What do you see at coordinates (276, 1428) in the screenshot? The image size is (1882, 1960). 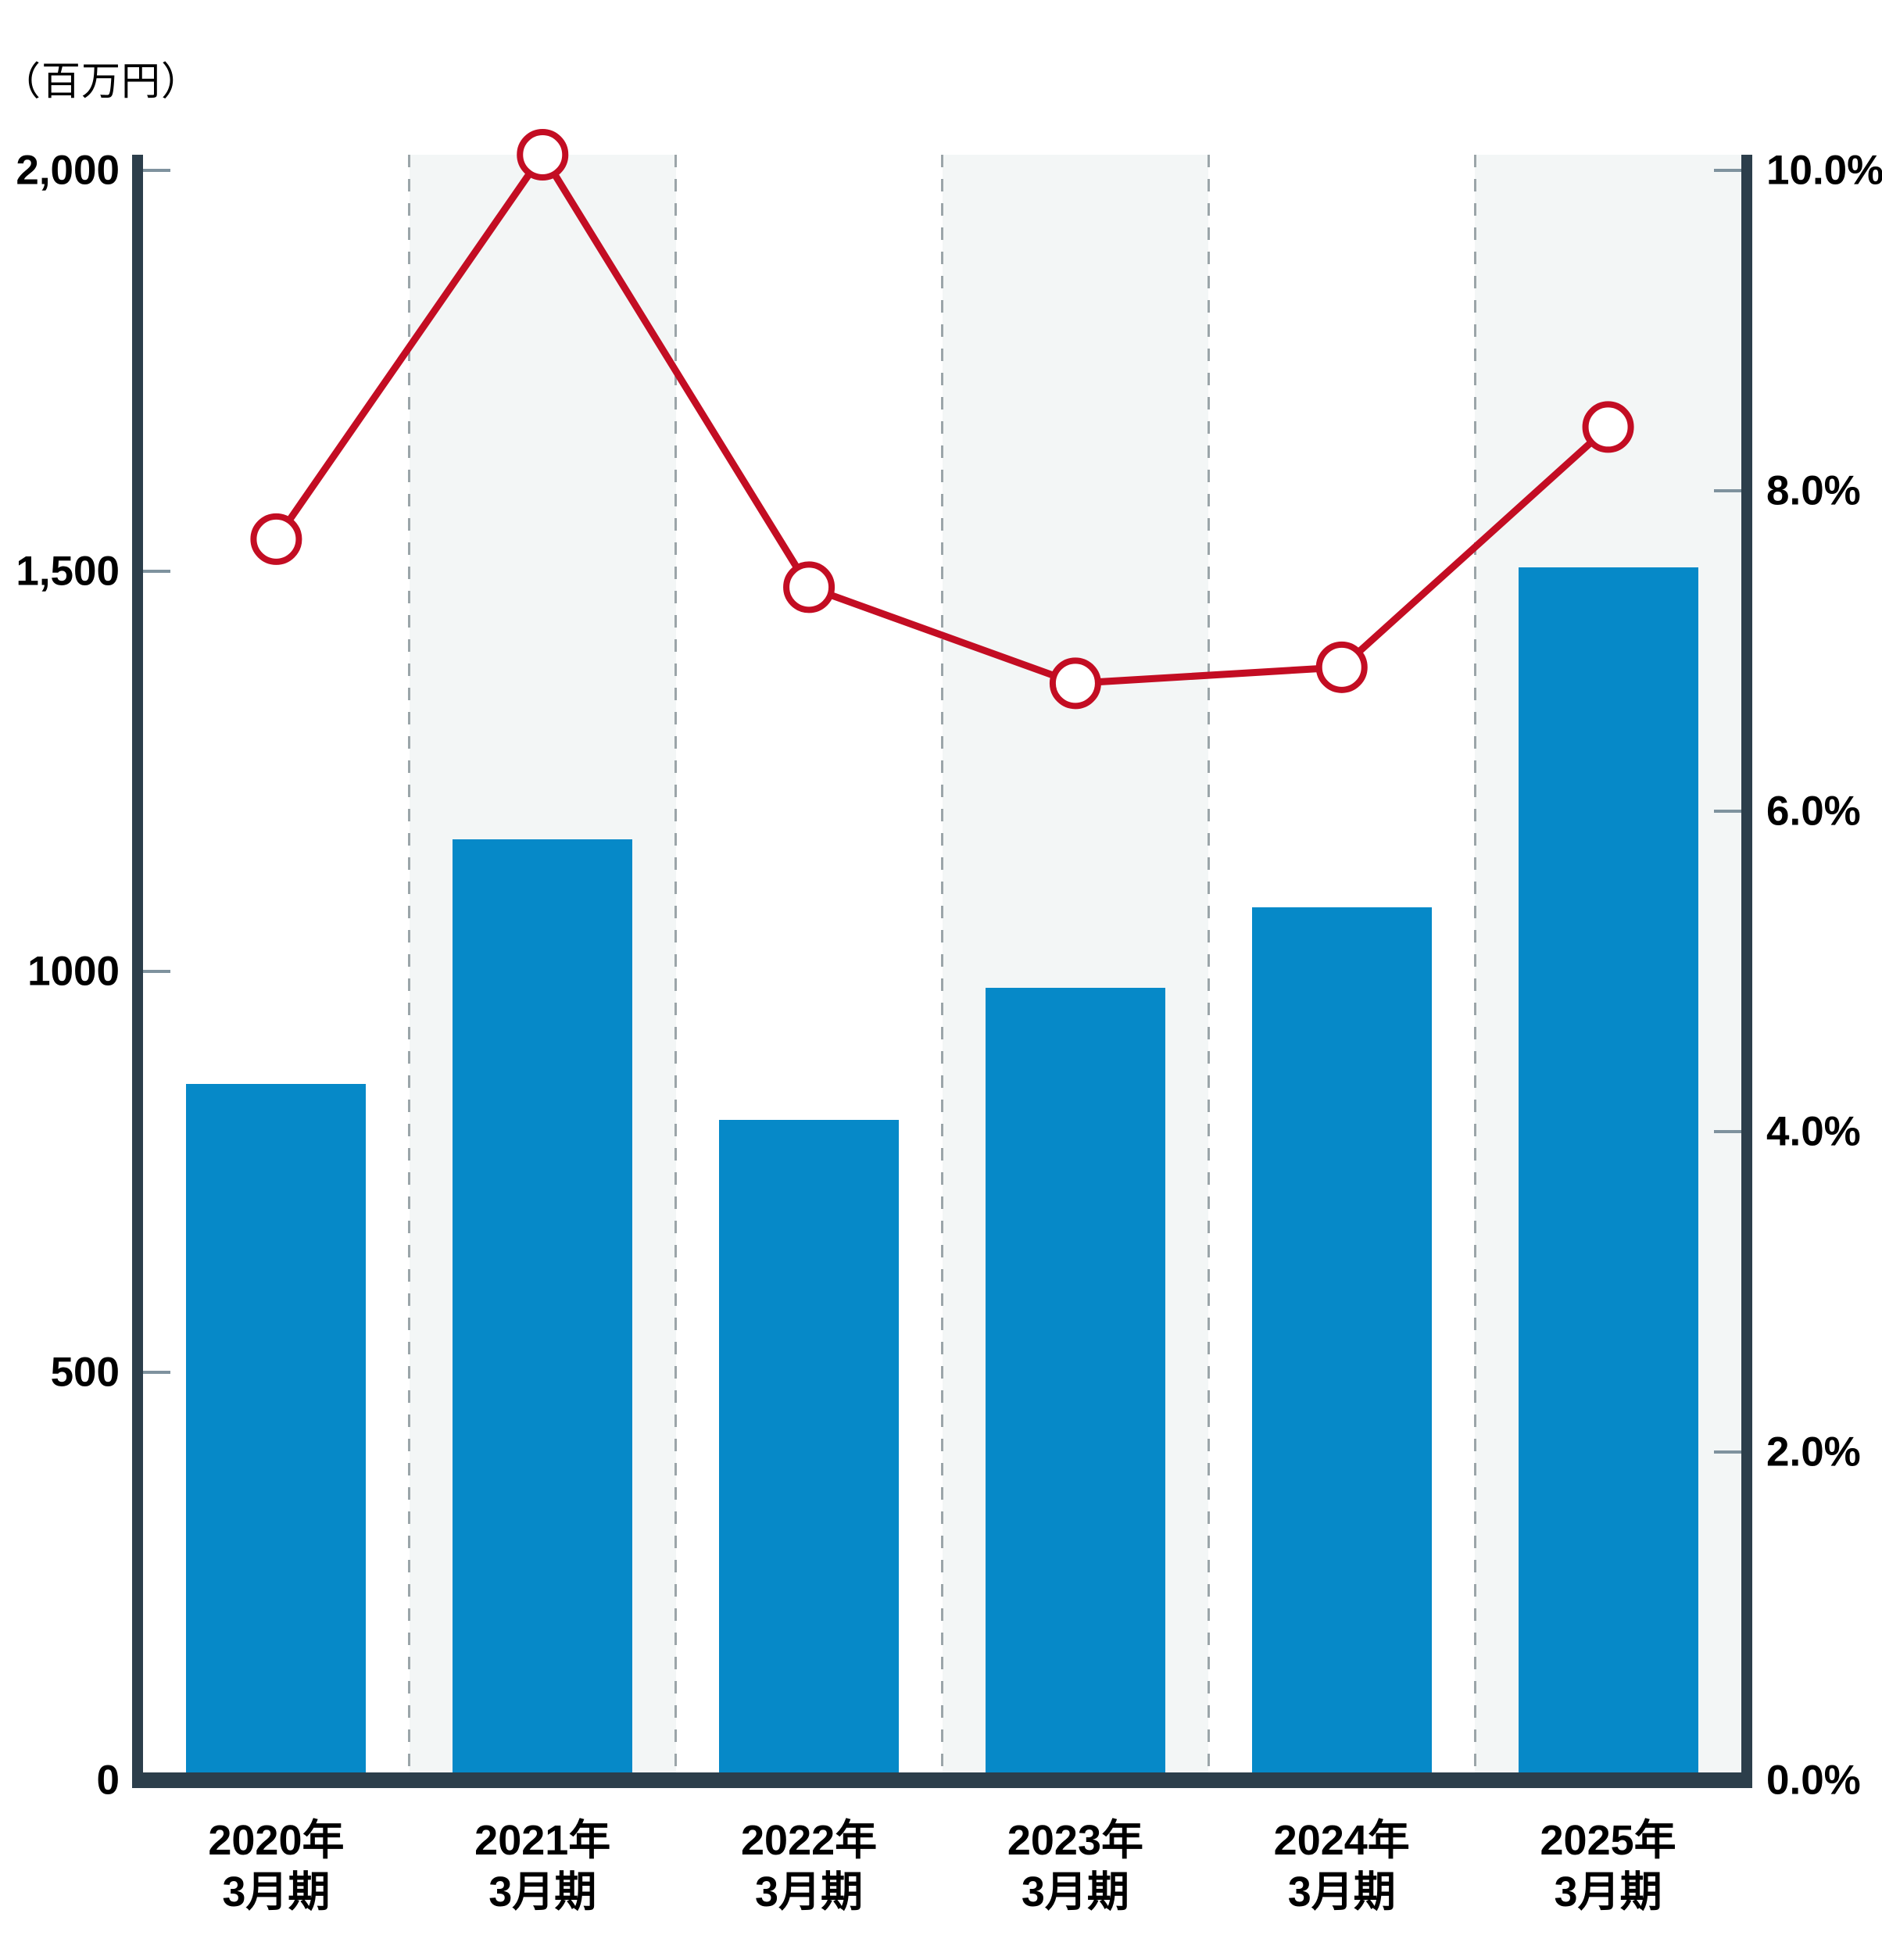 I see `bar-2020年3月期` at bounding box center [276, 1428].